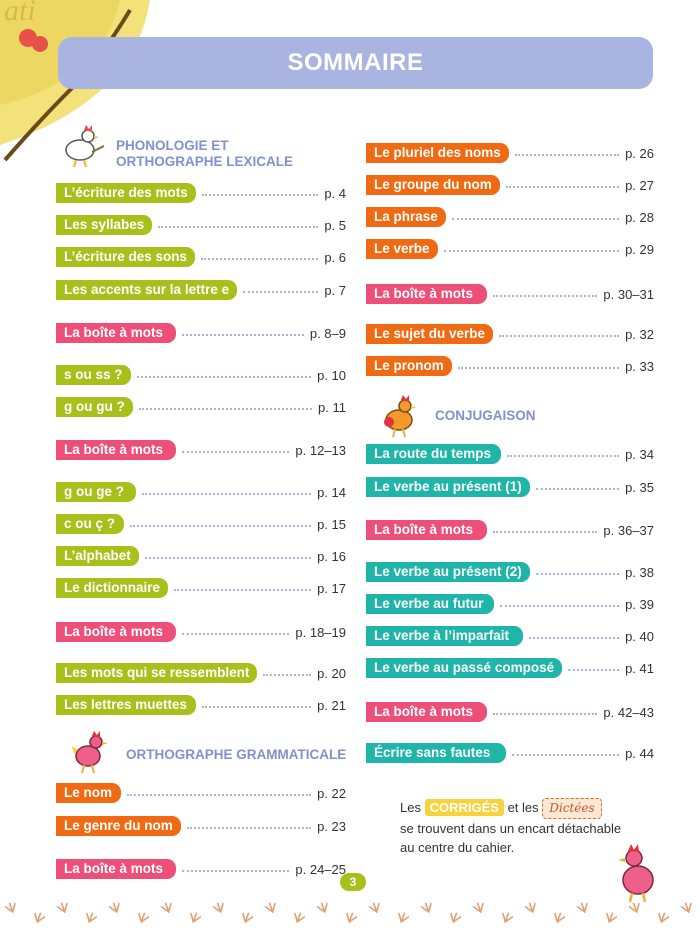 This screenshot has height=933, width=700. What do you see at coordinates (201, 673) in the screenshot?
I see `toc-entry: Les mots qui se ressemblent p. 20` at bounding box center [201, 673].